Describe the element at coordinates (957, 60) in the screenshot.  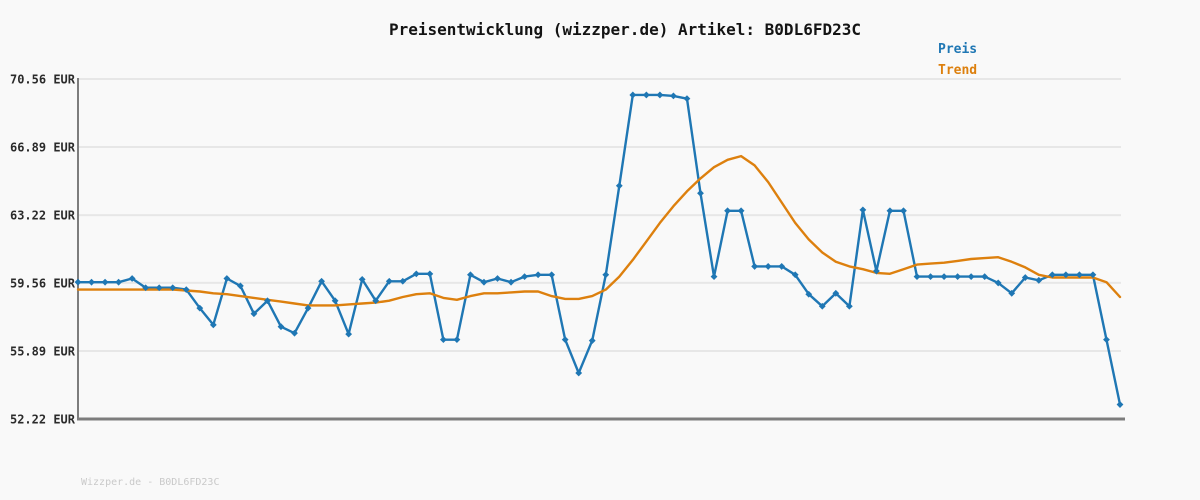
I see `chart-legend: Preis Trend` at that location.